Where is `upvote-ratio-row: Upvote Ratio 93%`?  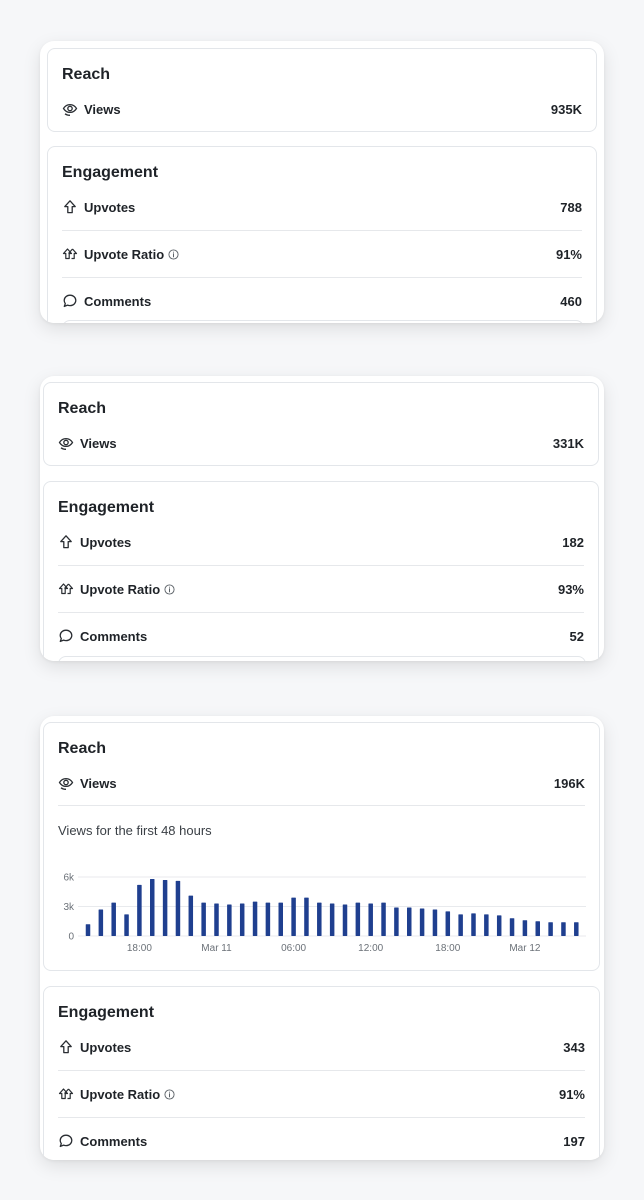
upvote-ratio-row: Upvote Ratio 93% is located at coordinates (321, 589).